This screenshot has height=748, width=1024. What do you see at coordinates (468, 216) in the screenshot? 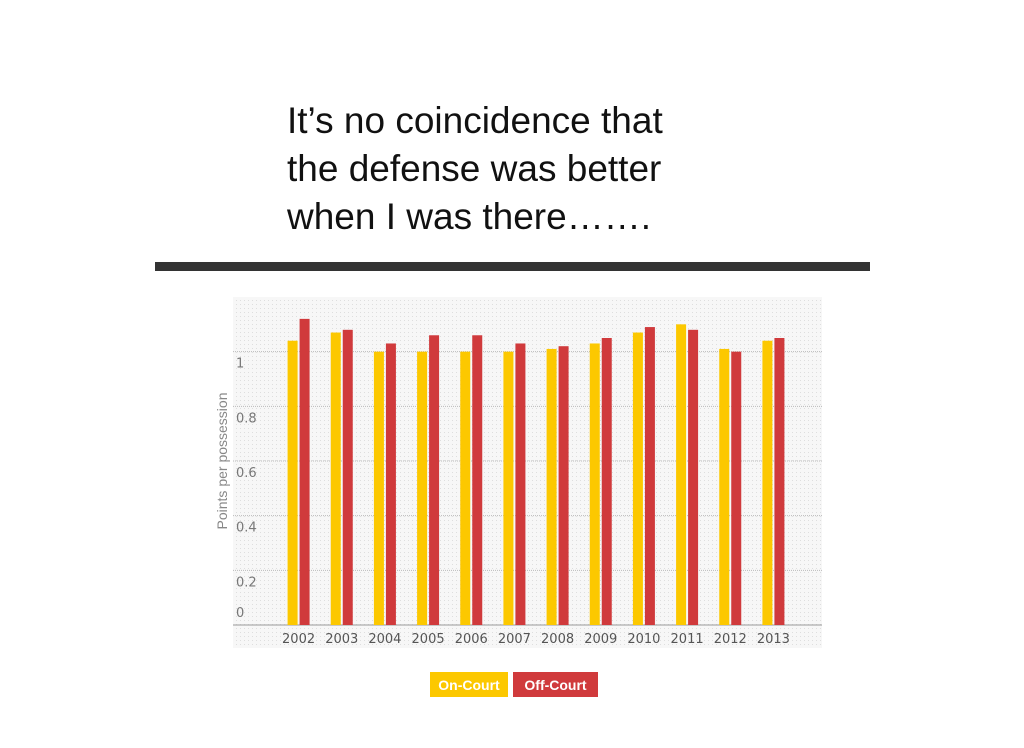
I see `heading-line: when I was there…….` at bounding box center [468, 216].